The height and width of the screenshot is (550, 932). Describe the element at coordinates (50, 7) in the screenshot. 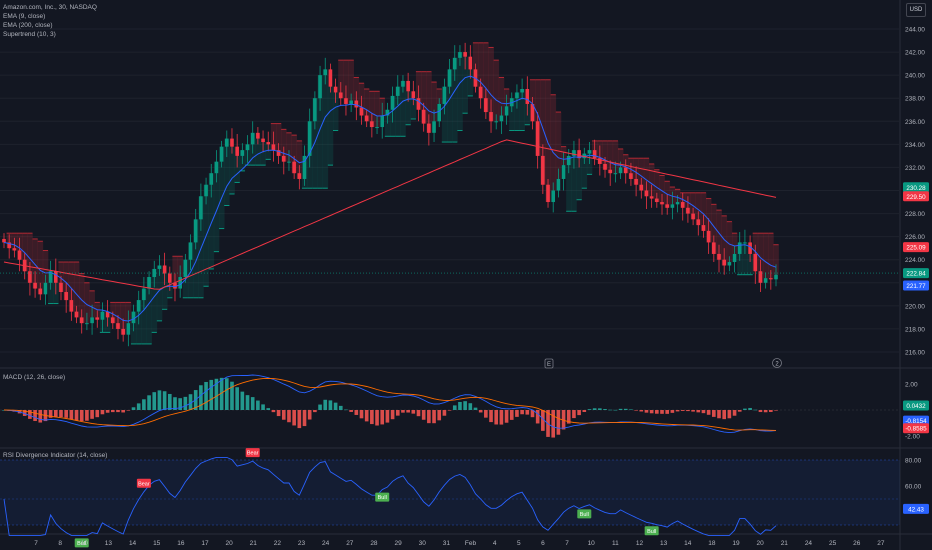

I see `symbol-title: Amazon.com, Inc., 30, NASDAQ` at that location.